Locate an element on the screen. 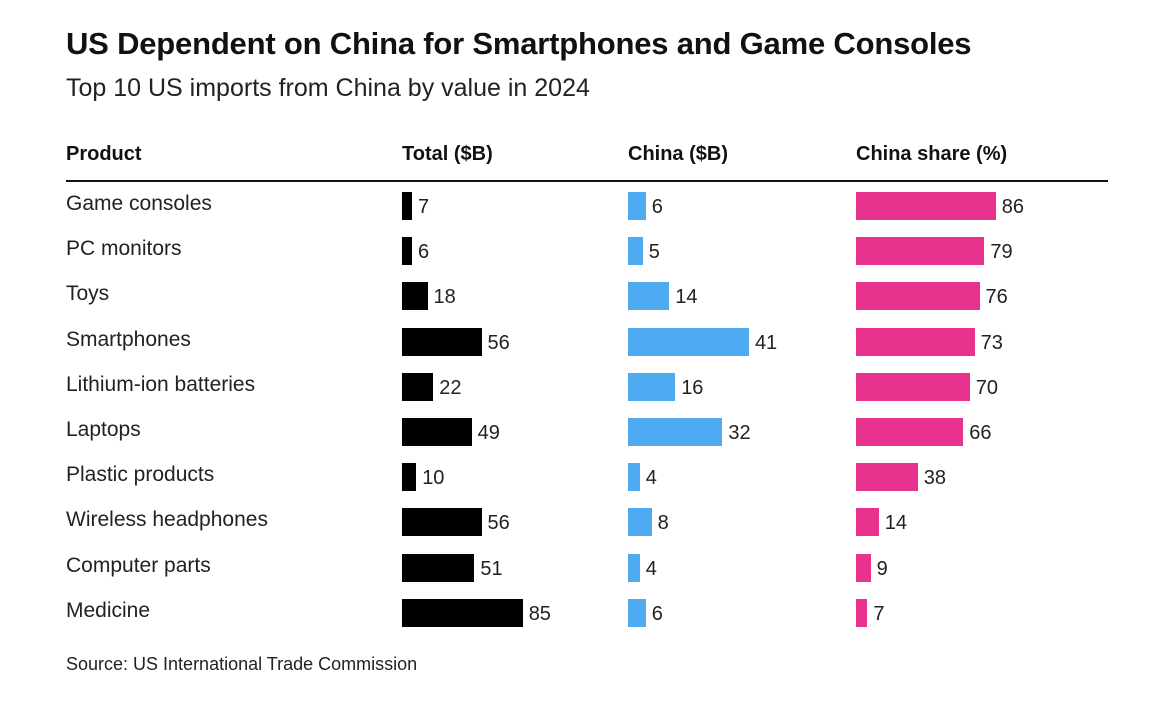  product-label: Game consoles is located at coordinates (139, 203).